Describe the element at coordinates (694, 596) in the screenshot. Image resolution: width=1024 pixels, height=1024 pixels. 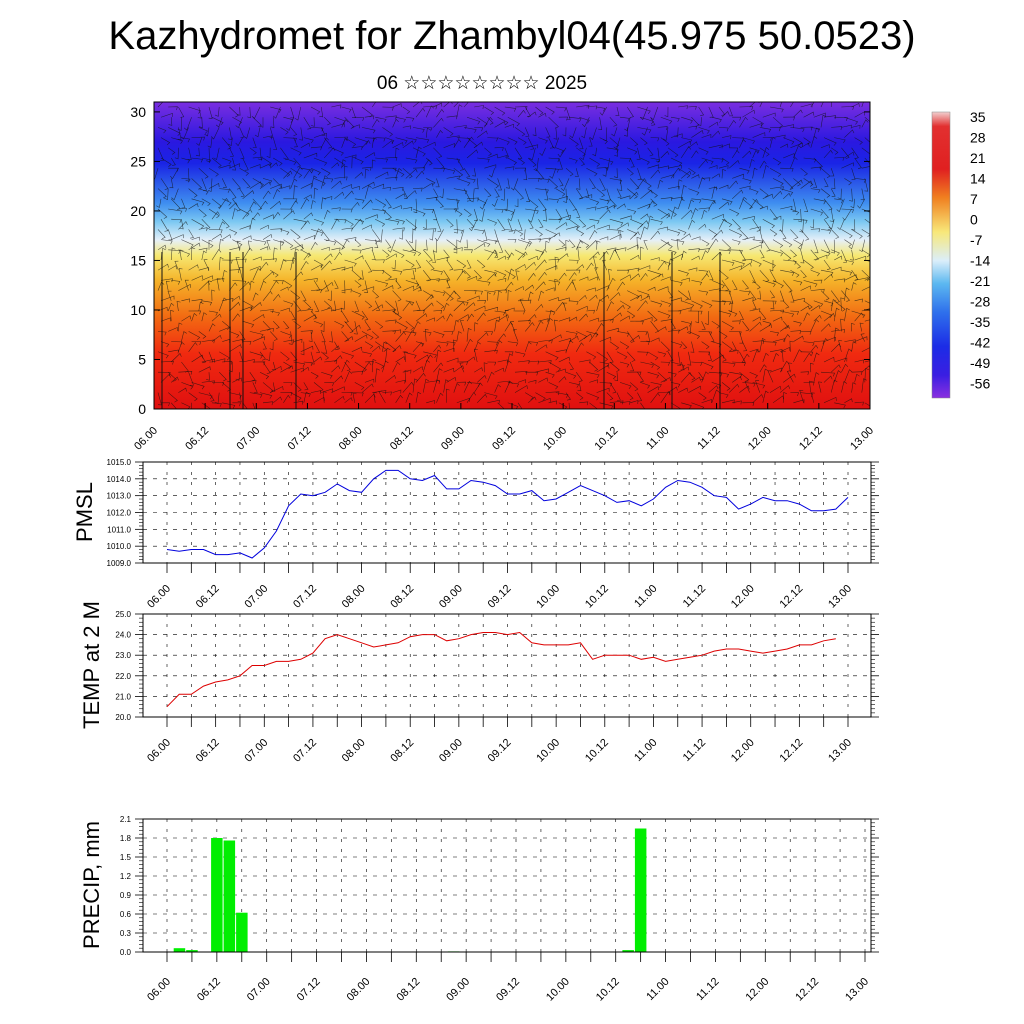
I see `p2-x-tick-label: 11.12` at that location.